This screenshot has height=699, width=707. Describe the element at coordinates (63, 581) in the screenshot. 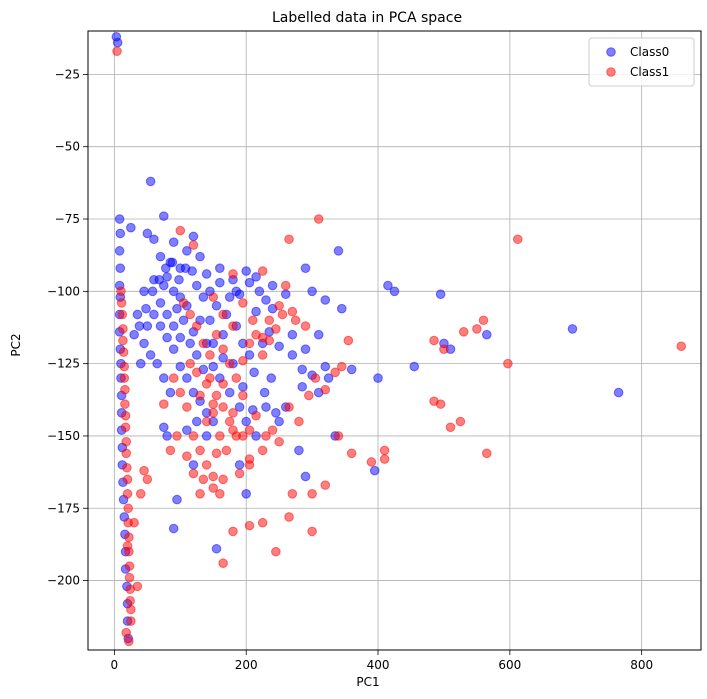

I see `y-tick-label: −200` at that location.